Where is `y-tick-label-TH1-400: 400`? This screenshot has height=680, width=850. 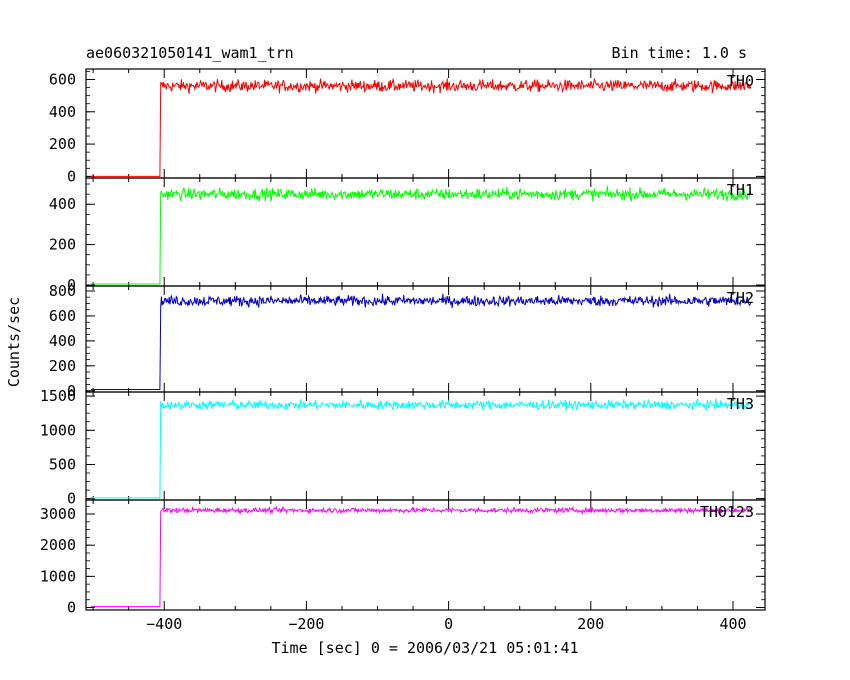
y-tick-label-TH1-400: 400 is located at coordinates (62, 204).